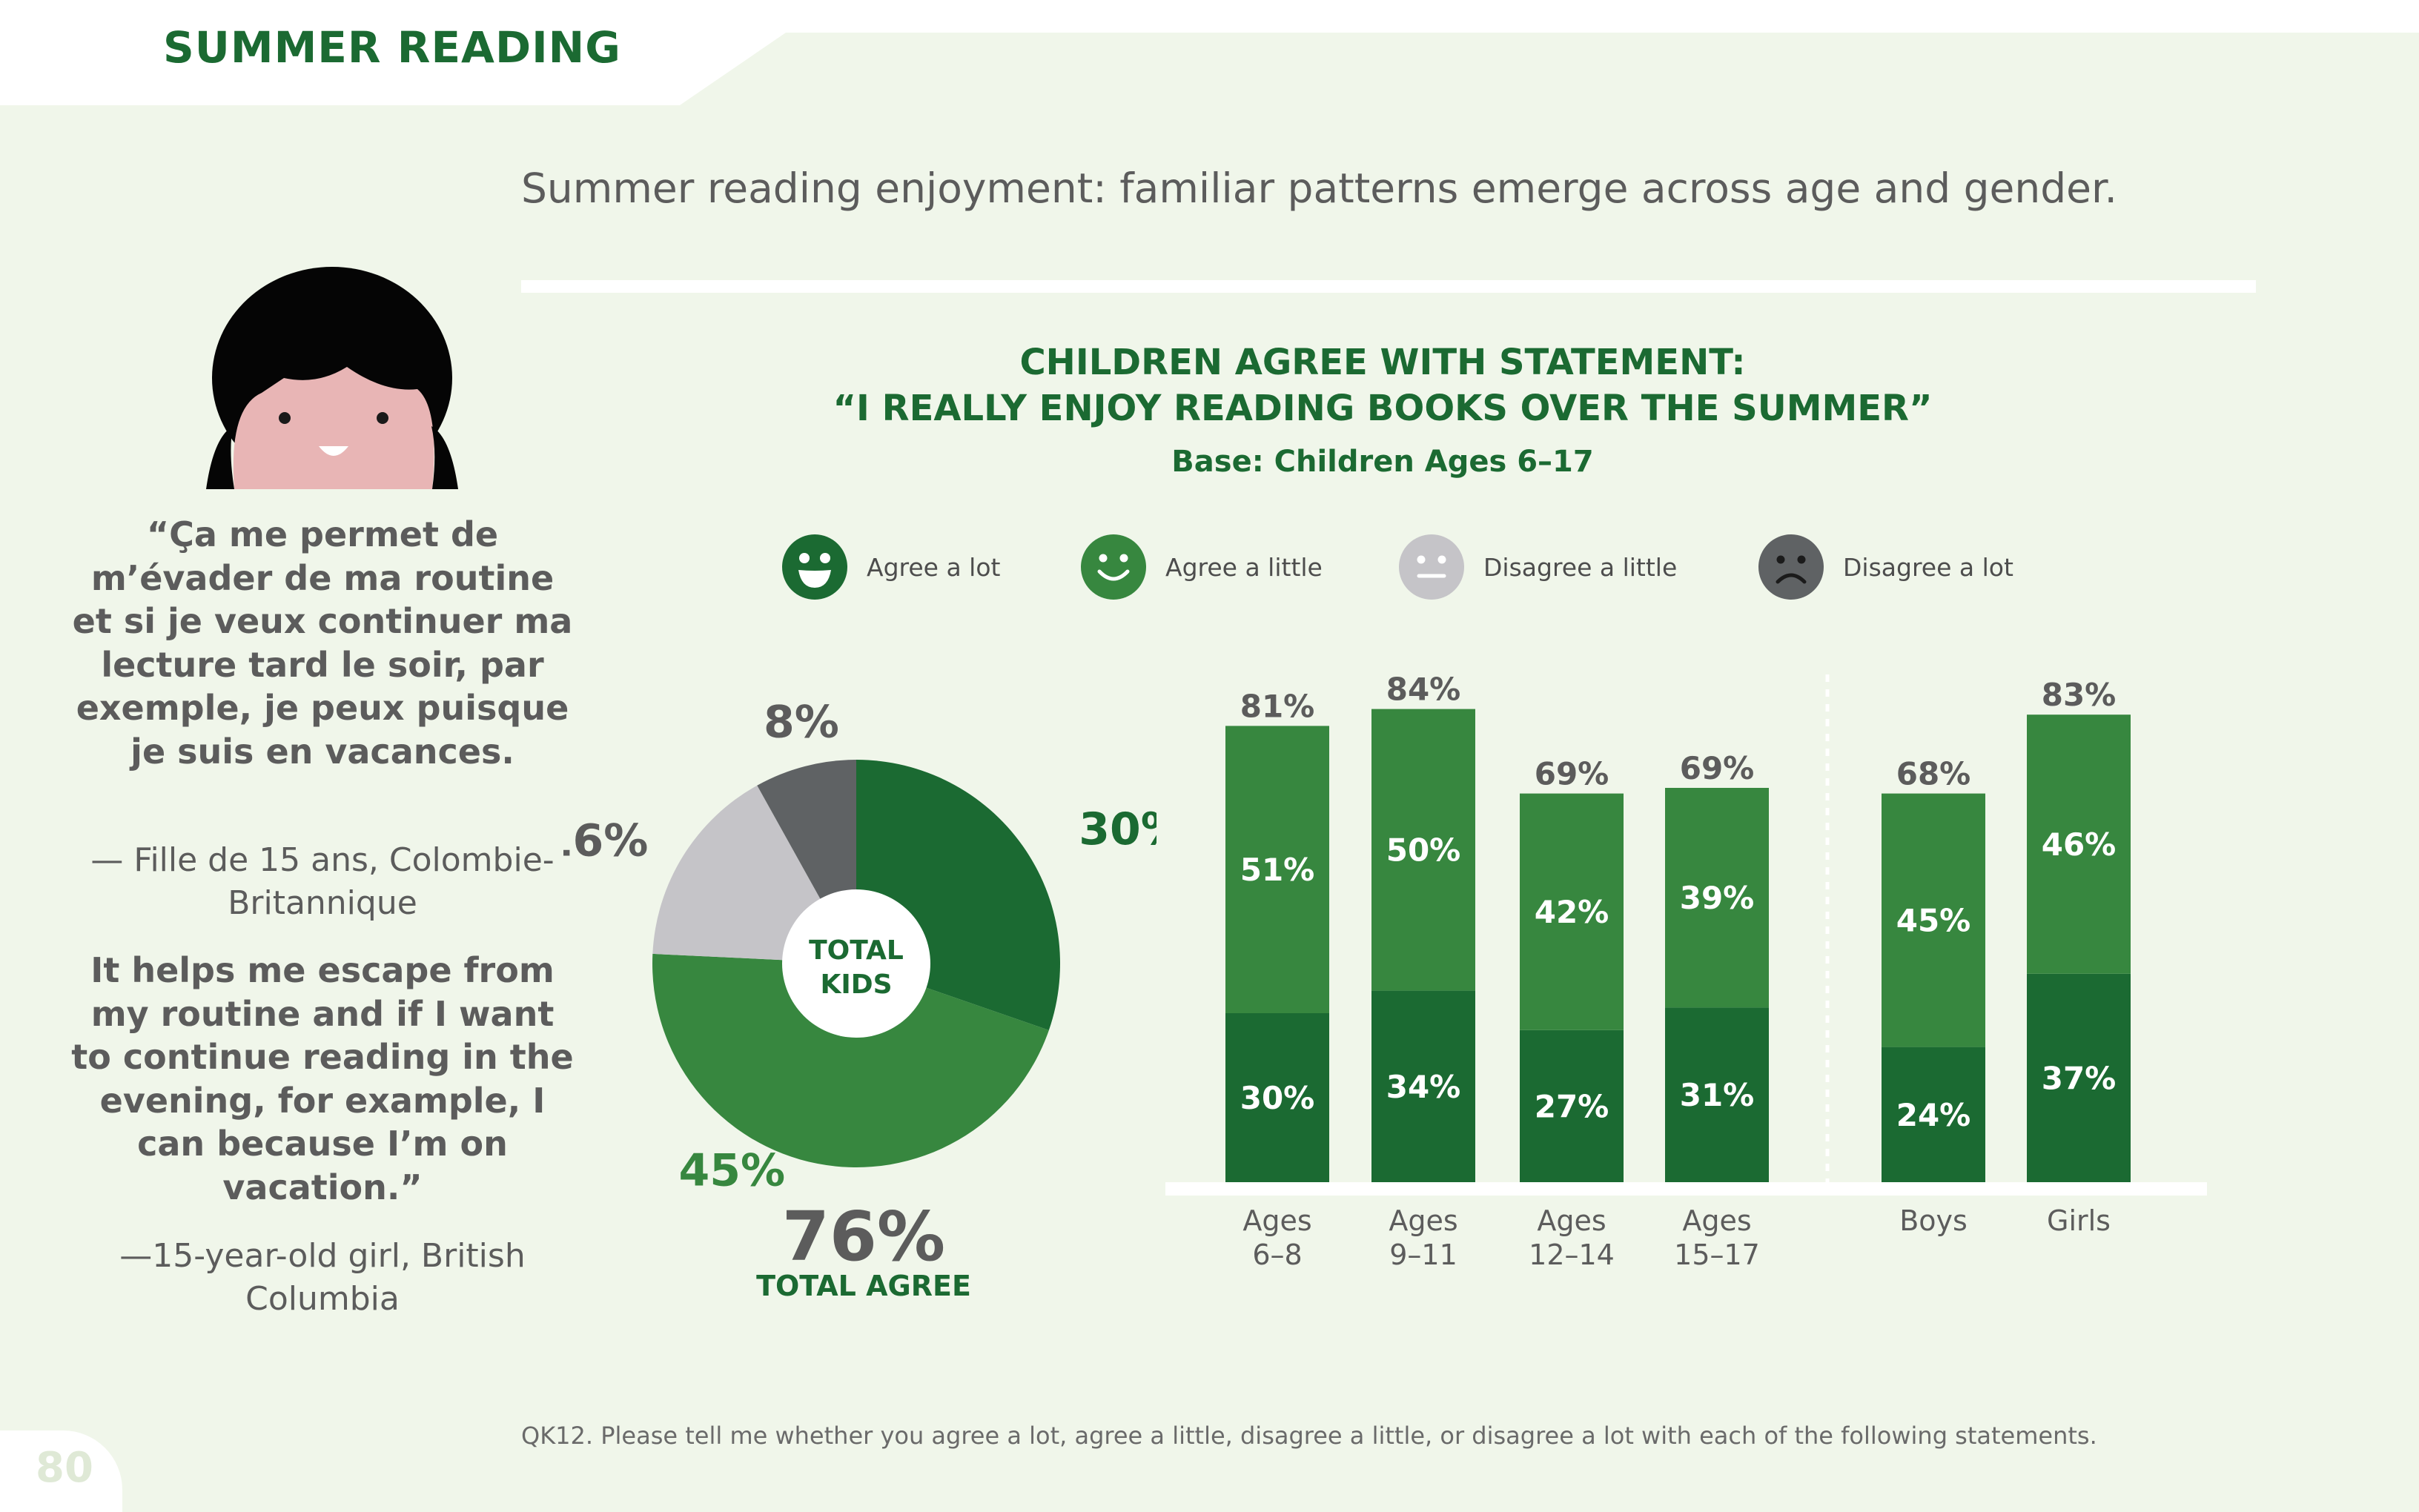 The image size is (2419, 1512). Describe the element at coordinates (1117, 829) in the screenshot. I see `donut-slice-label: 30%` at that location.